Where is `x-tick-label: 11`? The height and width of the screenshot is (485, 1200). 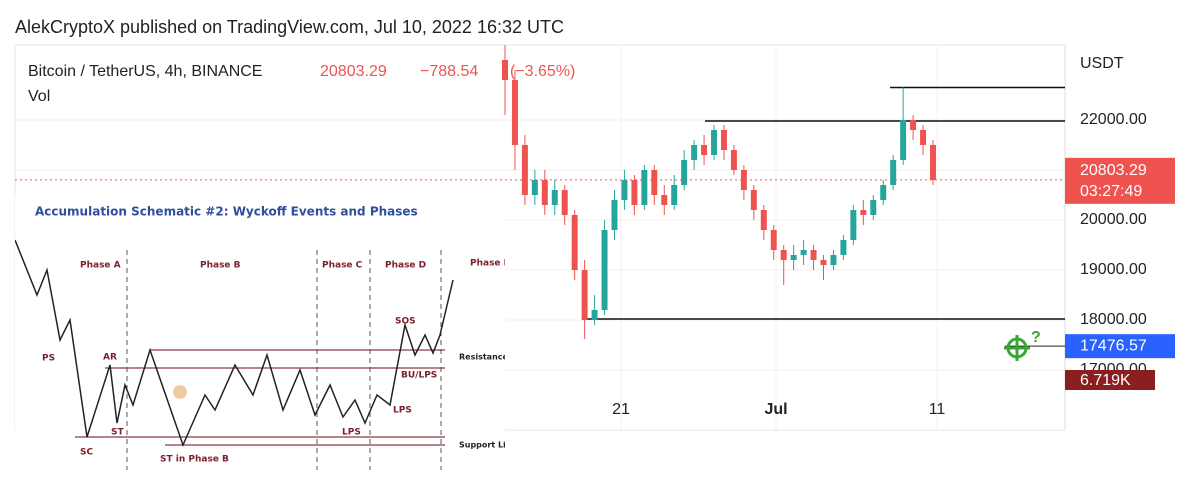
x-tick-label: 11 is located at coordinates (937, 409).